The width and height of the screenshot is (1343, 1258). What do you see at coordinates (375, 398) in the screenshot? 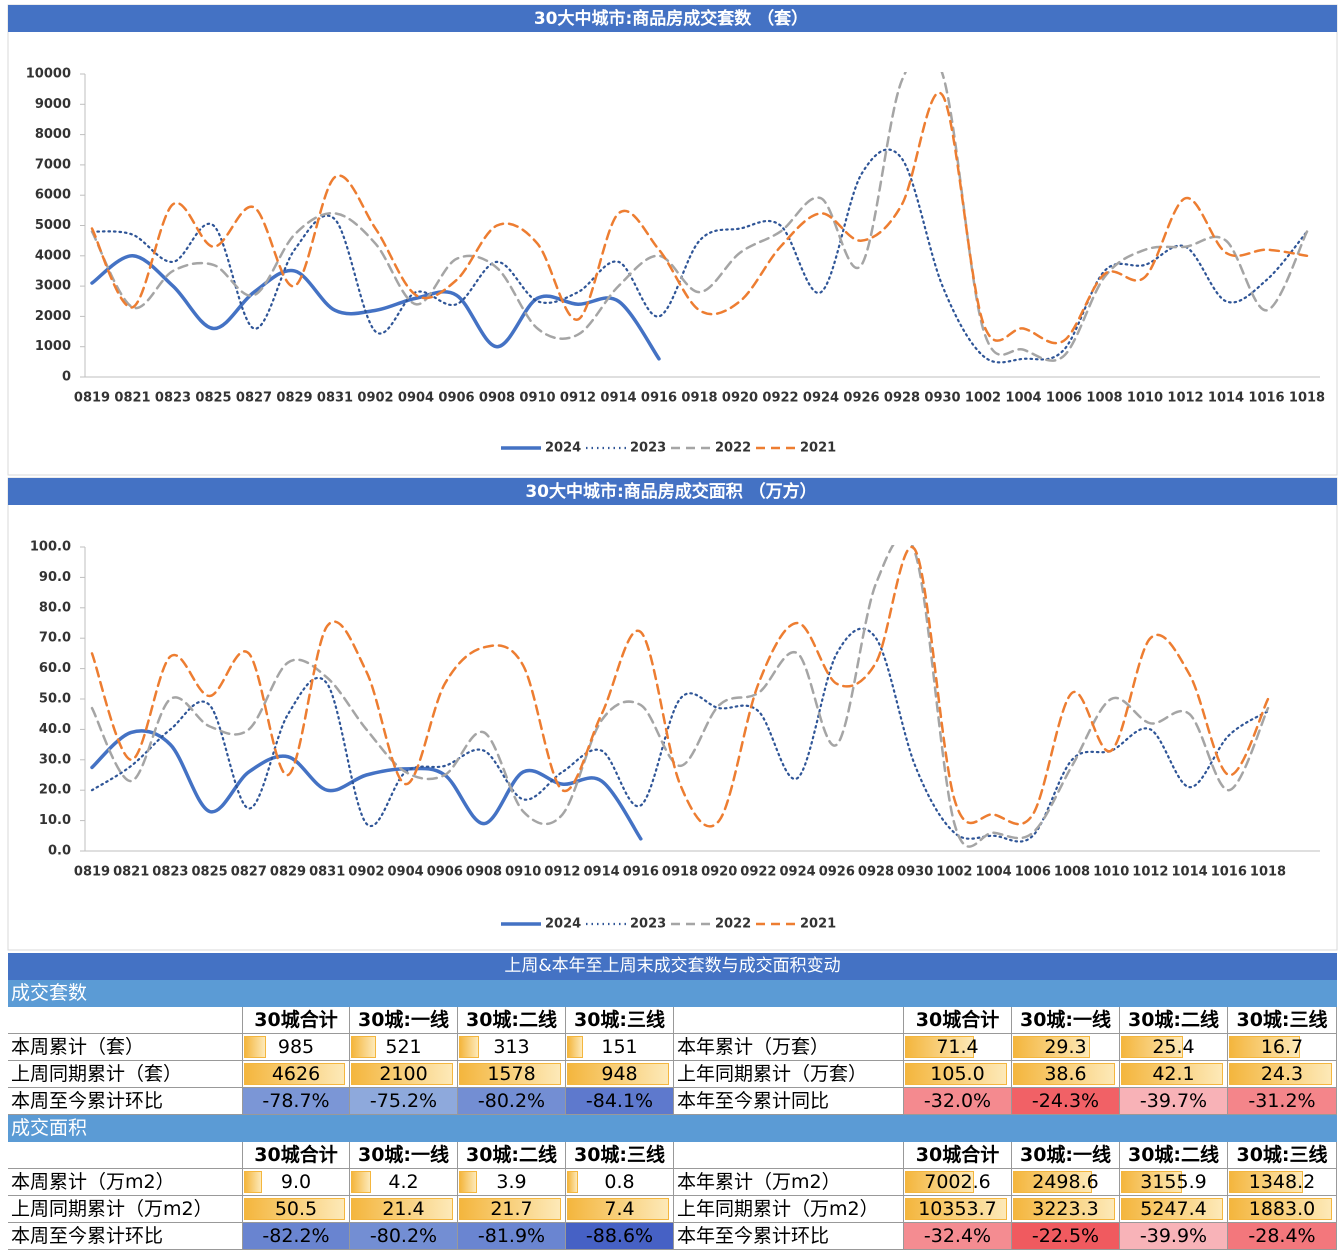
I see `x-tick-label: 0902` at bounding box center [375, 398].